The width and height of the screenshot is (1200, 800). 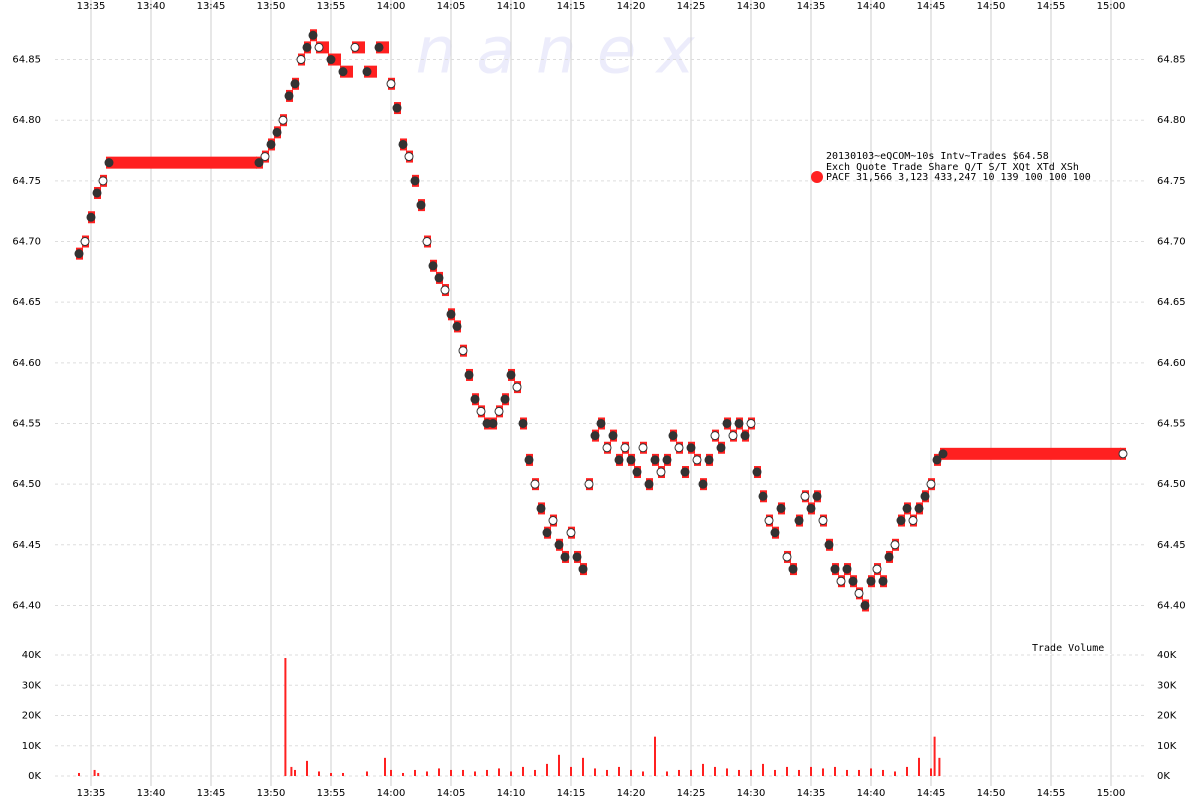 What do you see at coordinates (451, 793) in the screenshot?
I see `x-tick-label: 14:05` at bounding box center [451, 793].